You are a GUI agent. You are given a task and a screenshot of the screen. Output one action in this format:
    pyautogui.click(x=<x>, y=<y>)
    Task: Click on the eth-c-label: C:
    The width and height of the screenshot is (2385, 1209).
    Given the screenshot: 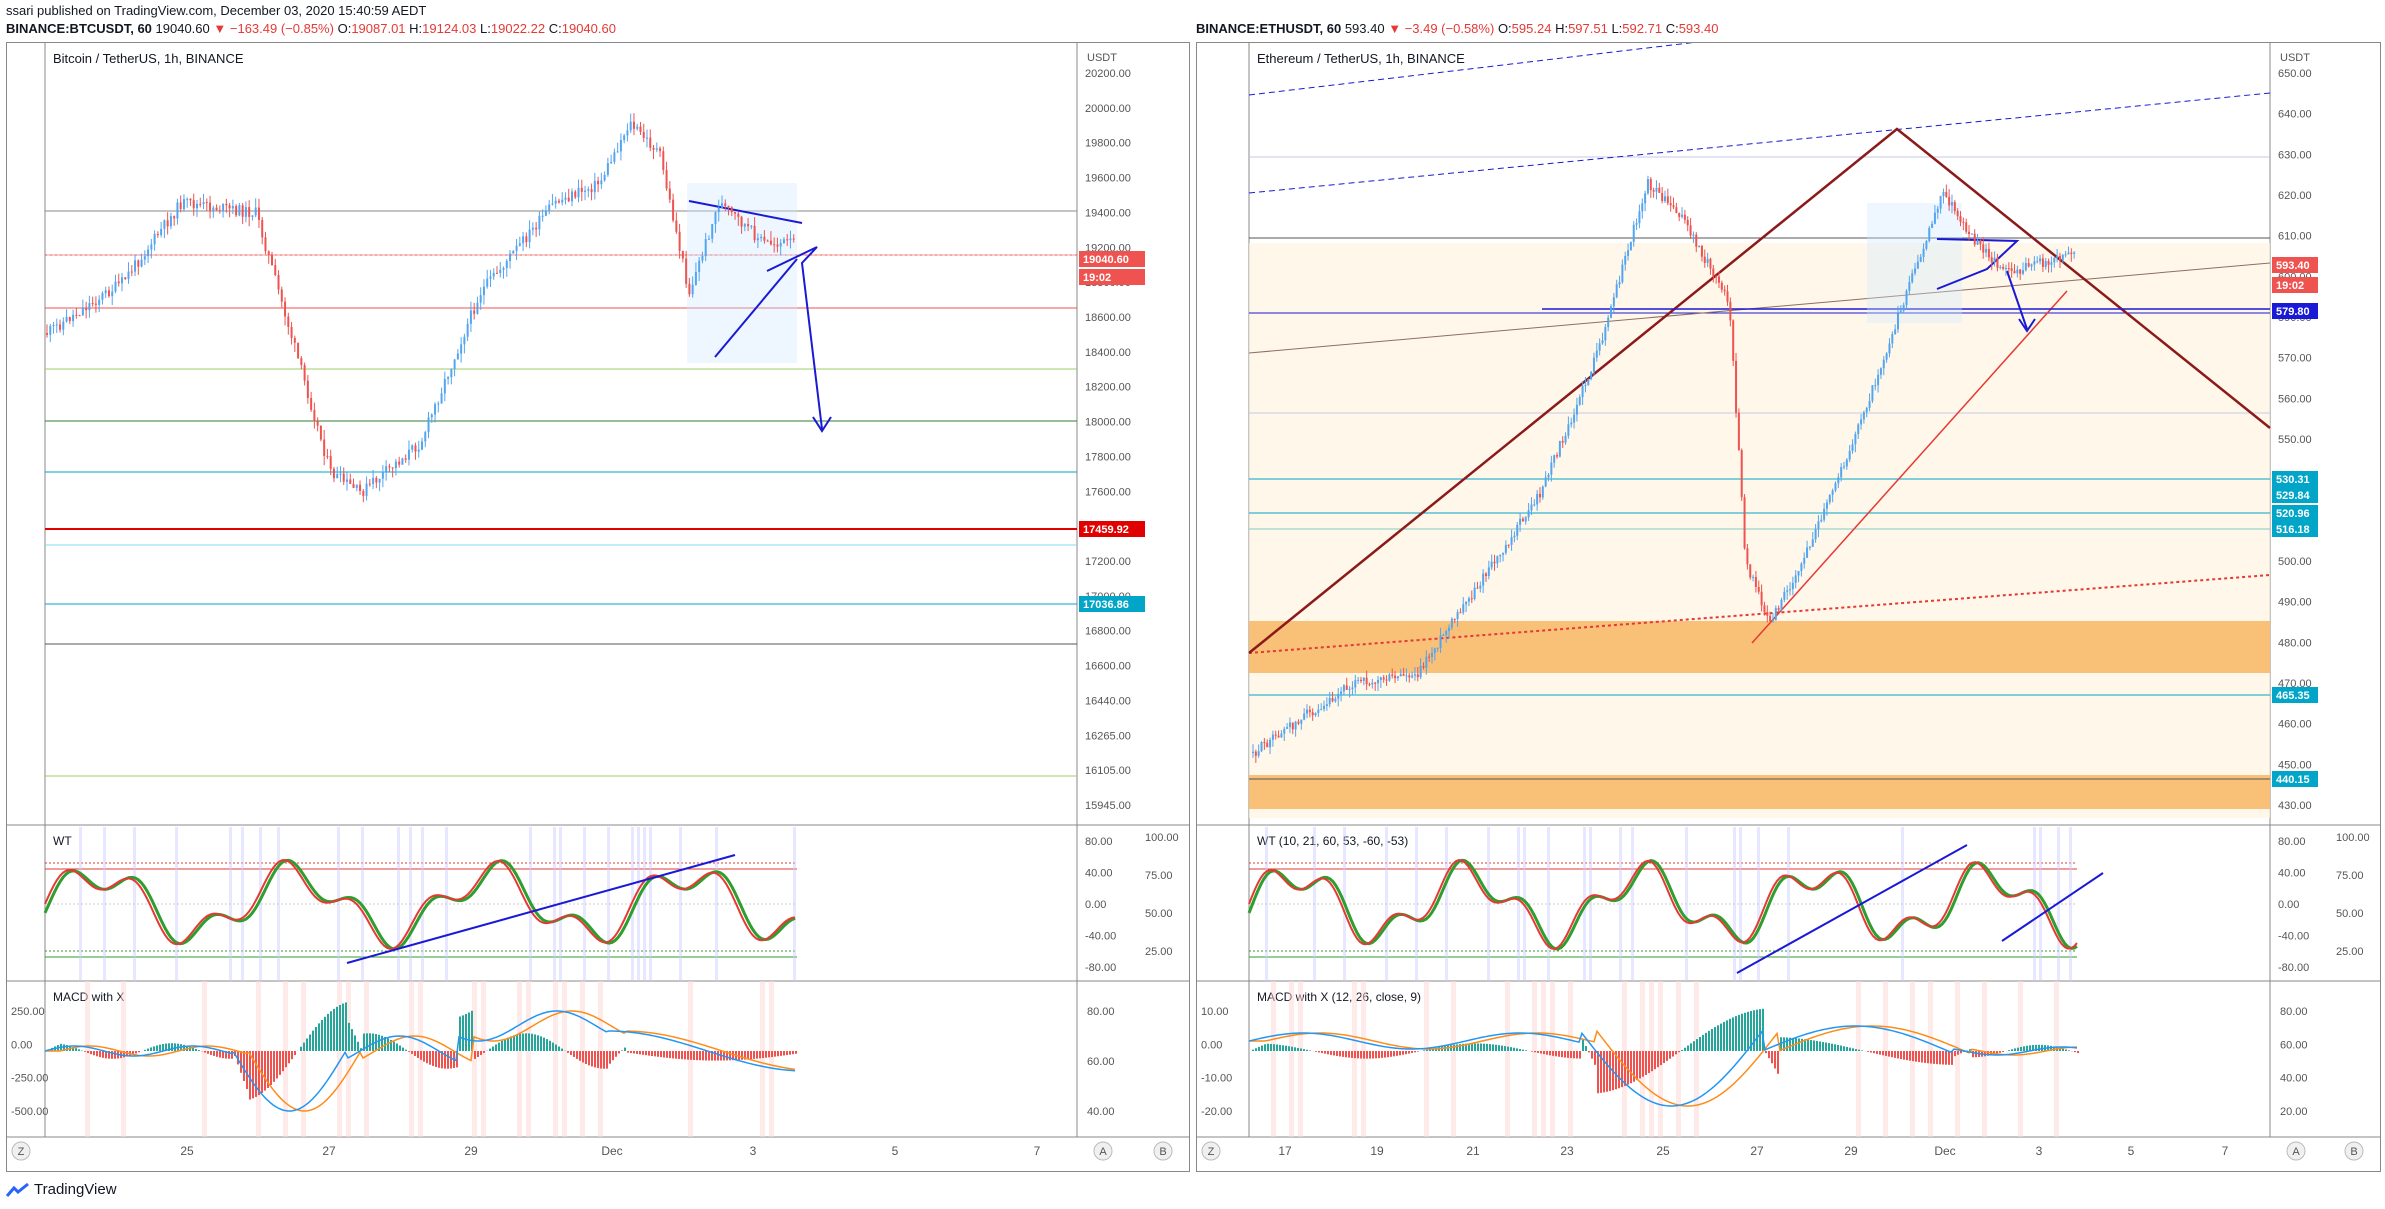 What is the action you would take?
    pyautogui.click(x=1672, y=28)
    